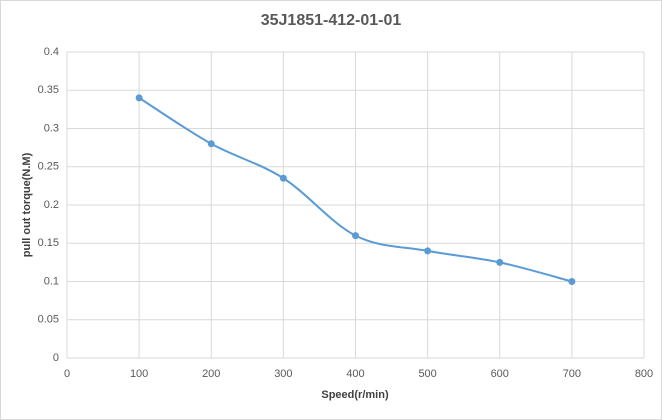  Describe the element at coordinates (27, 204) in the screenshot. I see `y-axis-label: pull out torque(N.M)` at that location.